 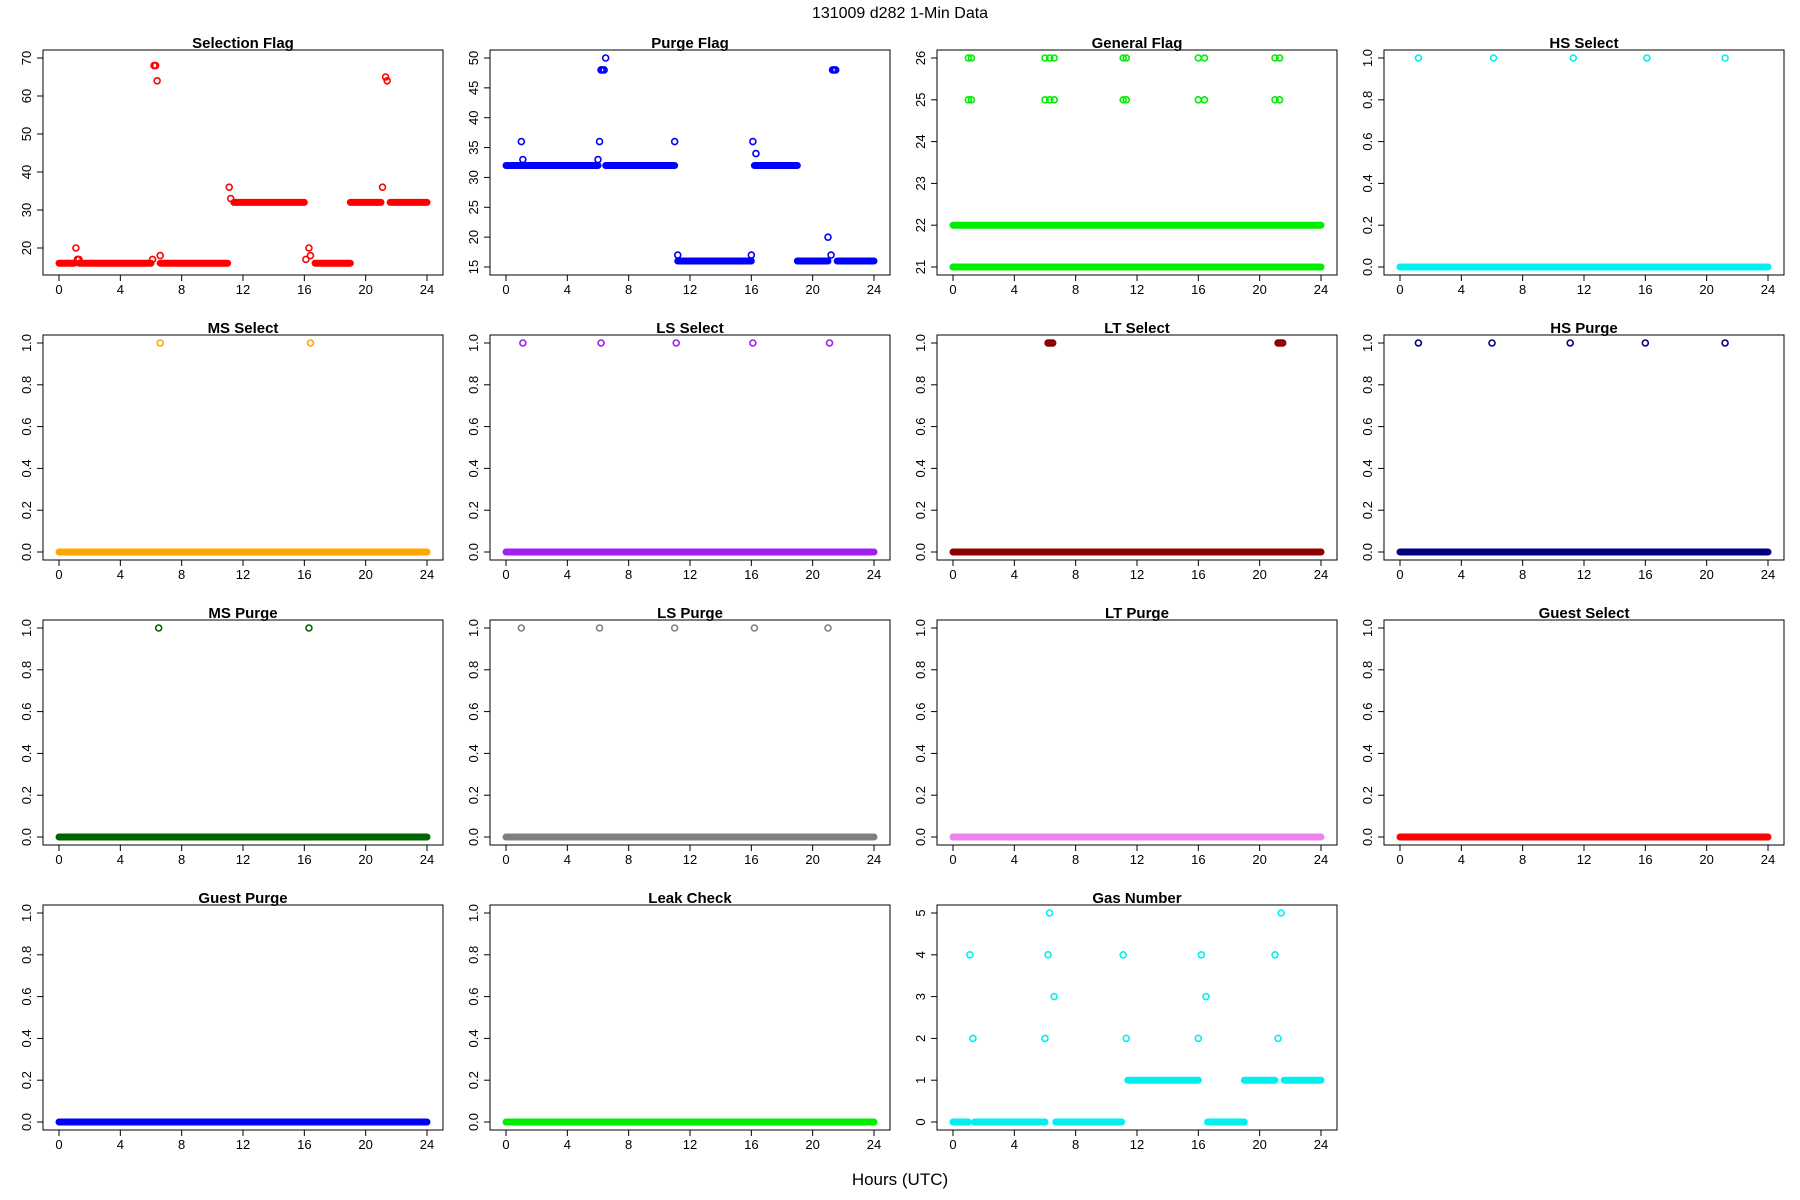 I want to click on selection-flag-xtick-label: 4, so click(x=120, y=289).